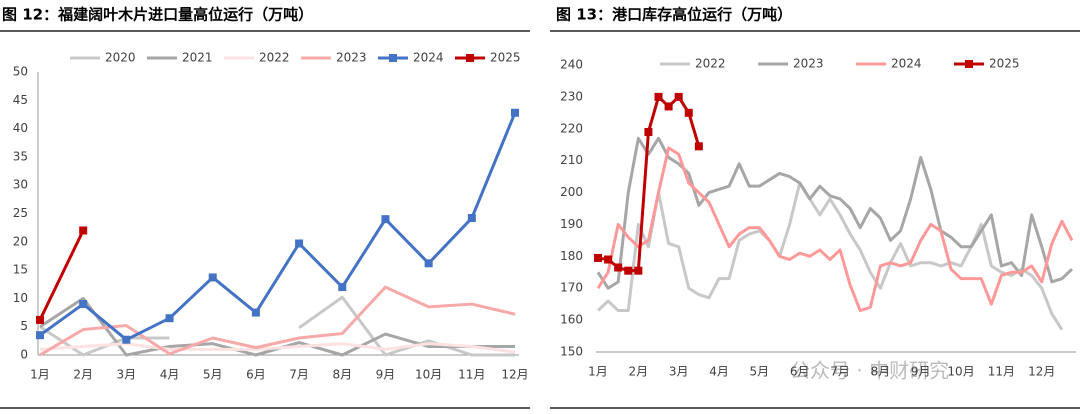 The image size is (1080, 414). Describe the element at coordinates (571, 160) in the screenshot. I see `y-tick-label: 210` at that location.